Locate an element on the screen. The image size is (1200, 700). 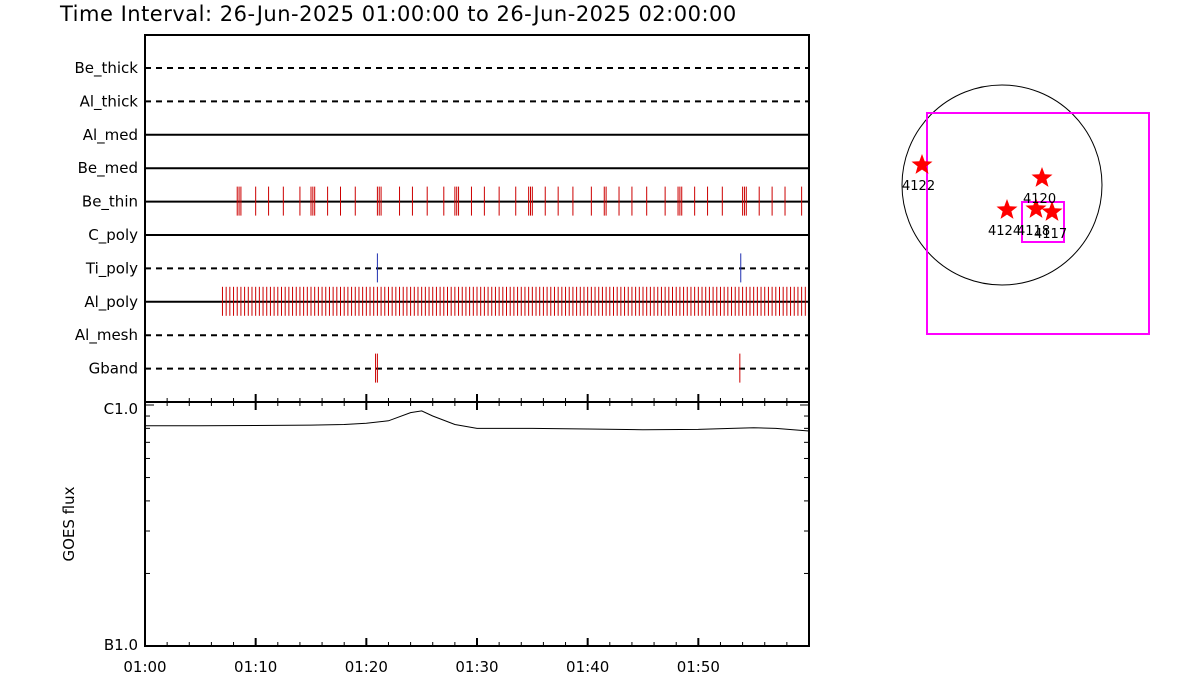
x-tick-labels: 01:00 01:10 01:20 01:30 01:40 01:50 is located at coordinates (421, 667).